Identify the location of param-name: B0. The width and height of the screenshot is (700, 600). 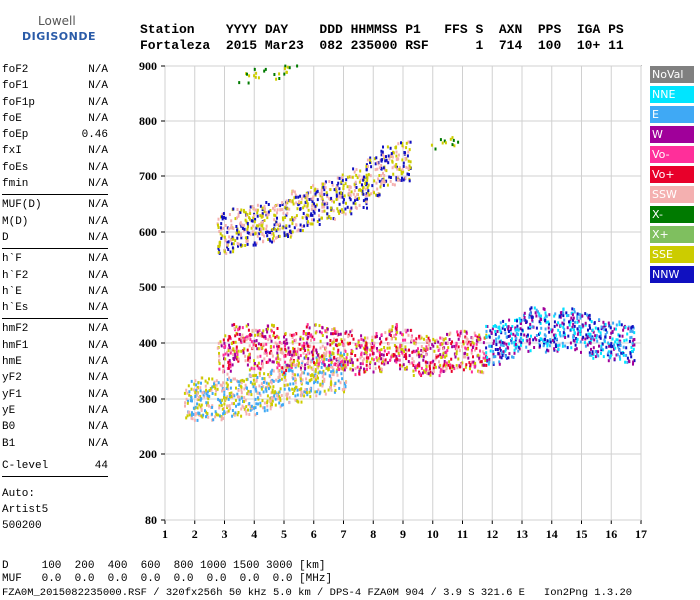
(9, 427).